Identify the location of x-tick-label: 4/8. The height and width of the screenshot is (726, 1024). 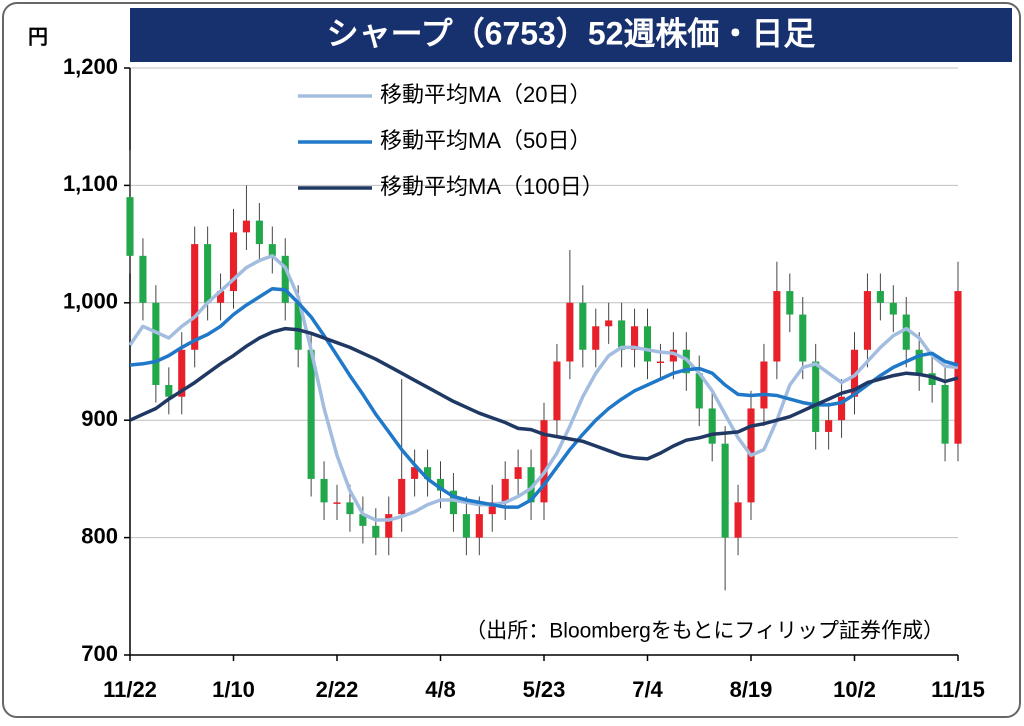
(440, 689).